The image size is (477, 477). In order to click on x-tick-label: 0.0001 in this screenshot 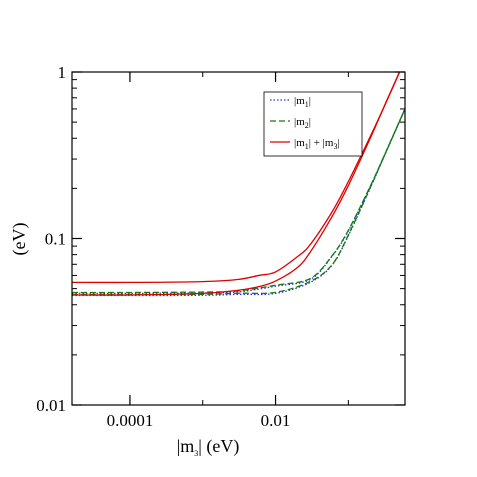, I will do `click(130, 420)`.